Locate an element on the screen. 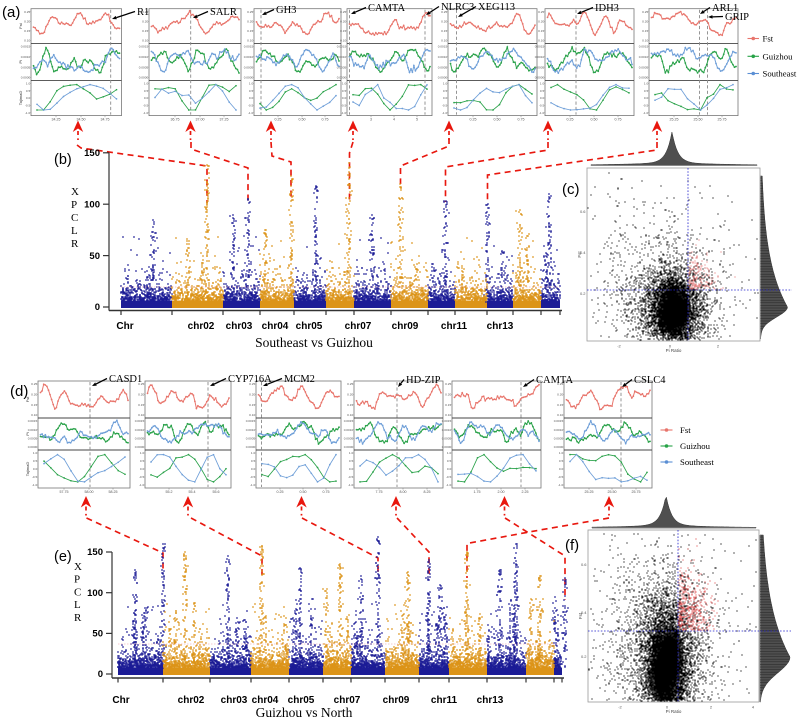 This screenshot has width=797, height=720. svg-text: -2 is located at coordinates (619, 346).